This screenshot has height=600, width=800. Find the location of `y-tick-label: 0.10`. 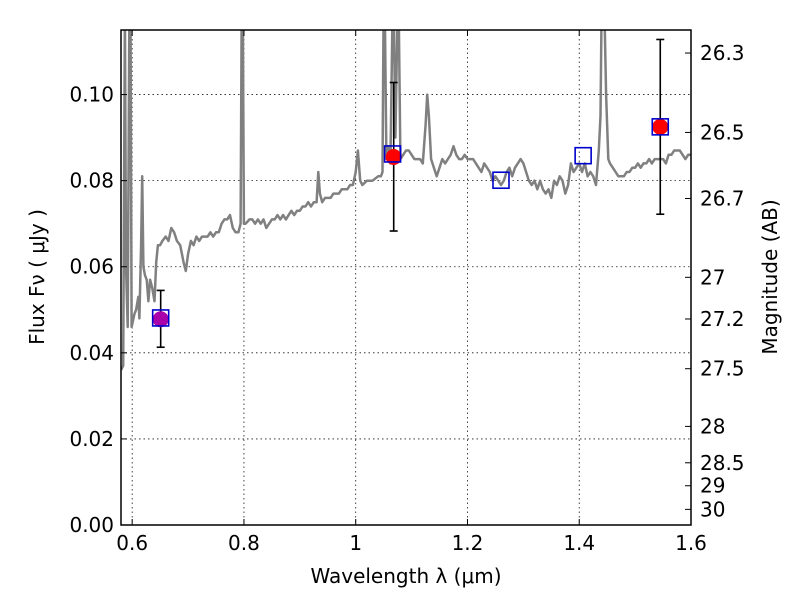

y-tick-label: 0.10 is located at coordinates (91, 95).